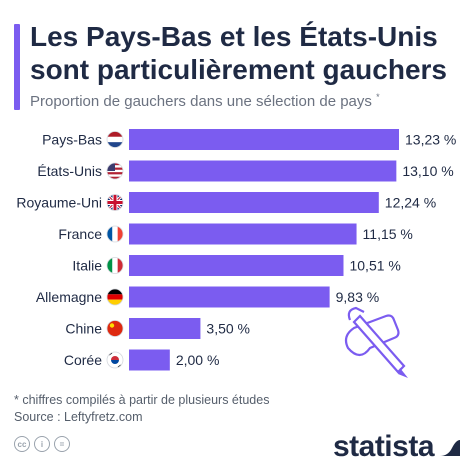 The width and height of the screenshot is (474, 474). What do you see at coordinates (78, 417) in the screenshot?
I see `footnote-source: Source : Leftyfretz.com` at bounding box center [78, 417].